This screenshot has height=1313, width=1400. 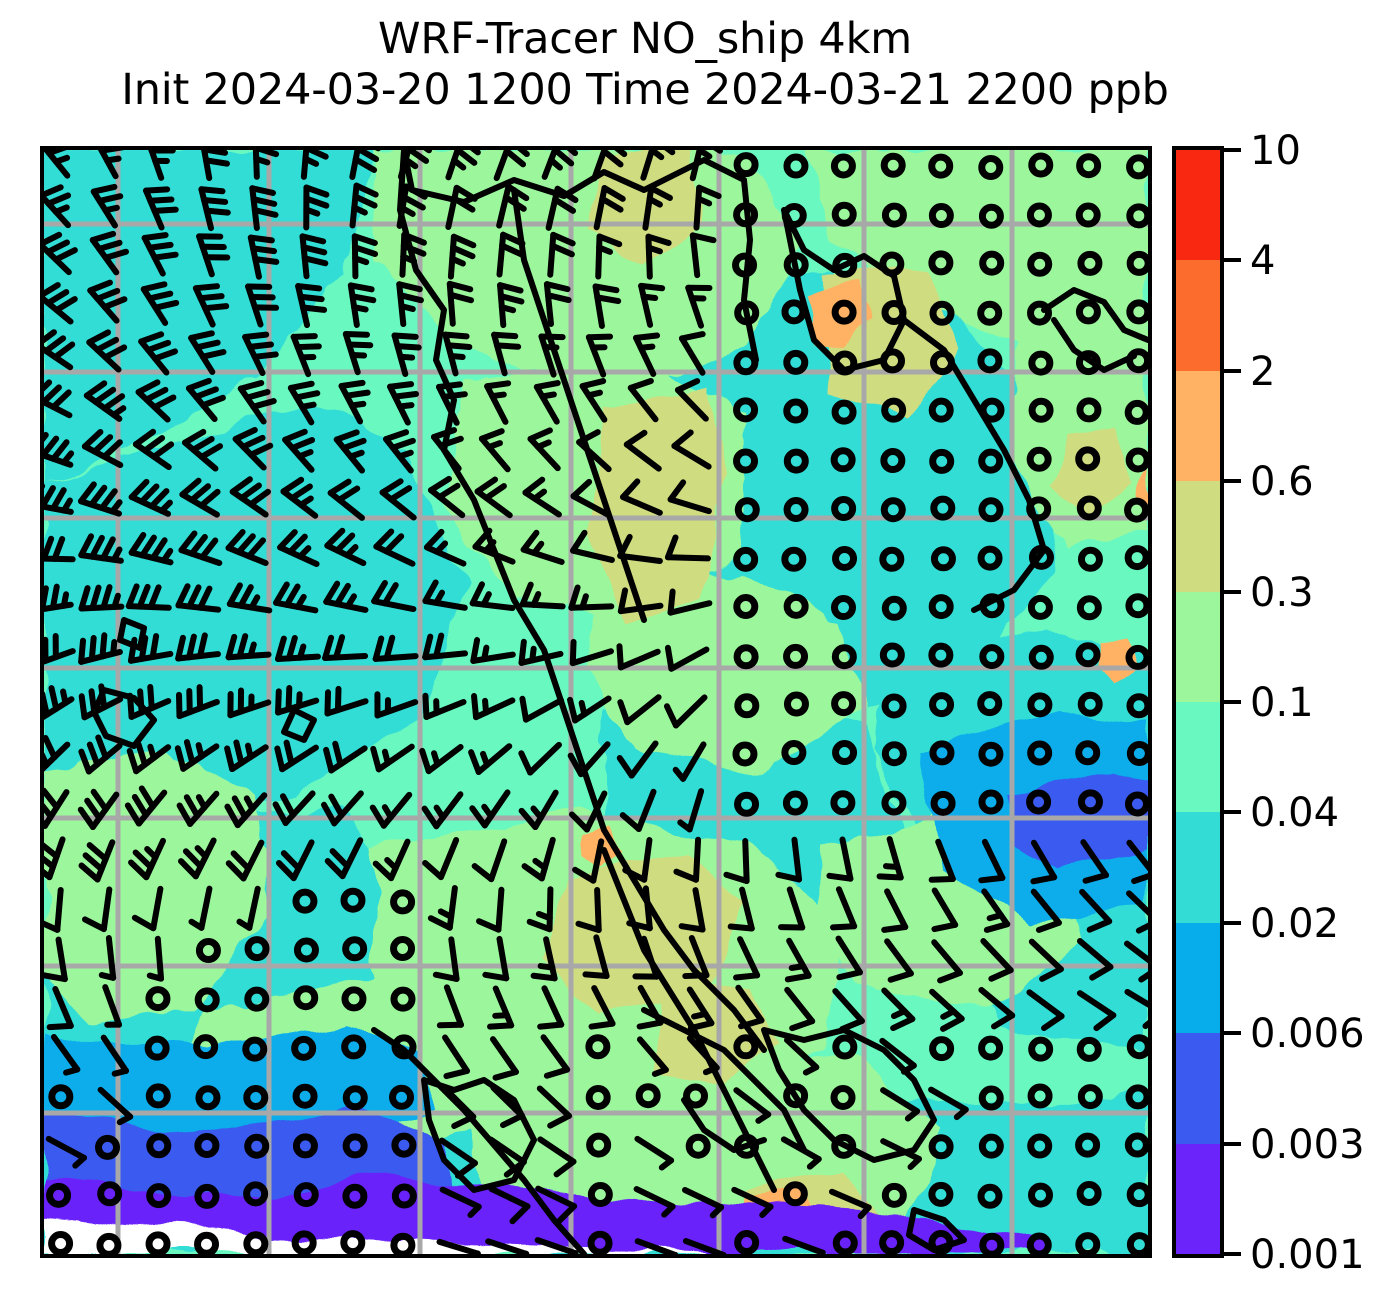 What do you see at coordinates (1282, 592) in the screenshot?
I see `tick-label: 0.3` at bounding box center [1282, 592].